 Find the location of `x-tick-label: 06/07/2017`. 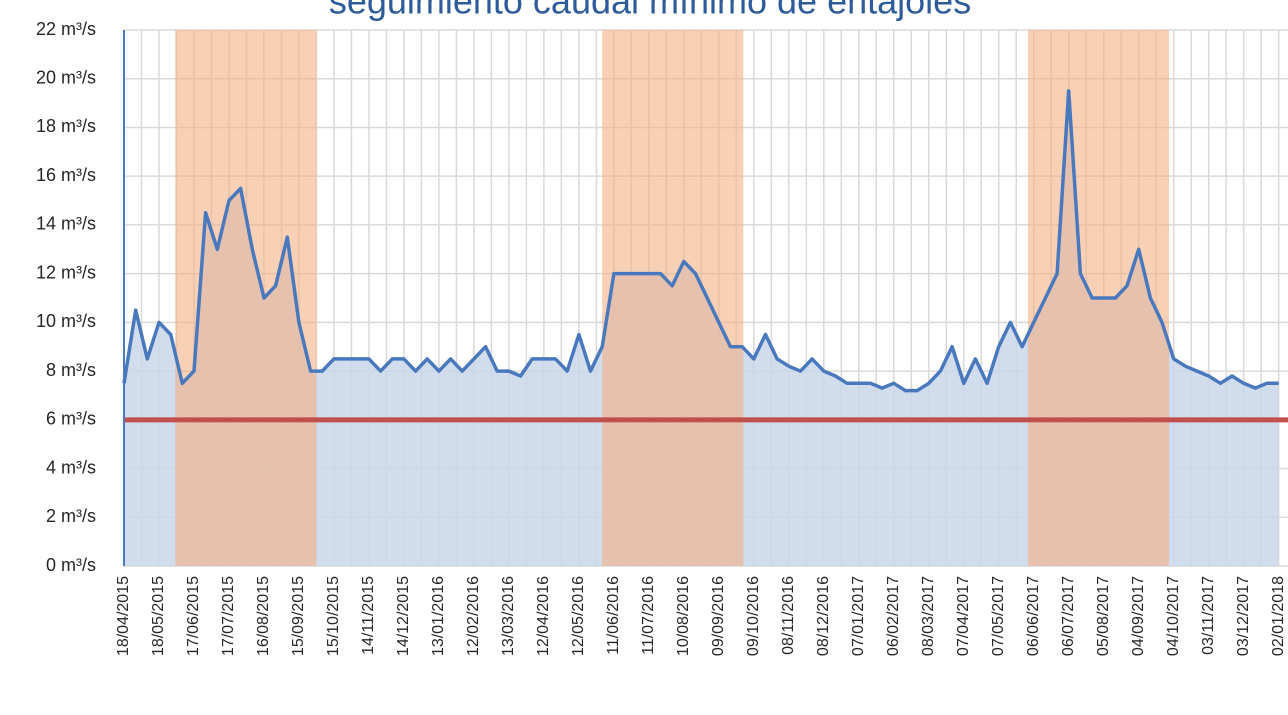

x-tick-label: 06/07/2017 is located at coordinates (1068, 616).